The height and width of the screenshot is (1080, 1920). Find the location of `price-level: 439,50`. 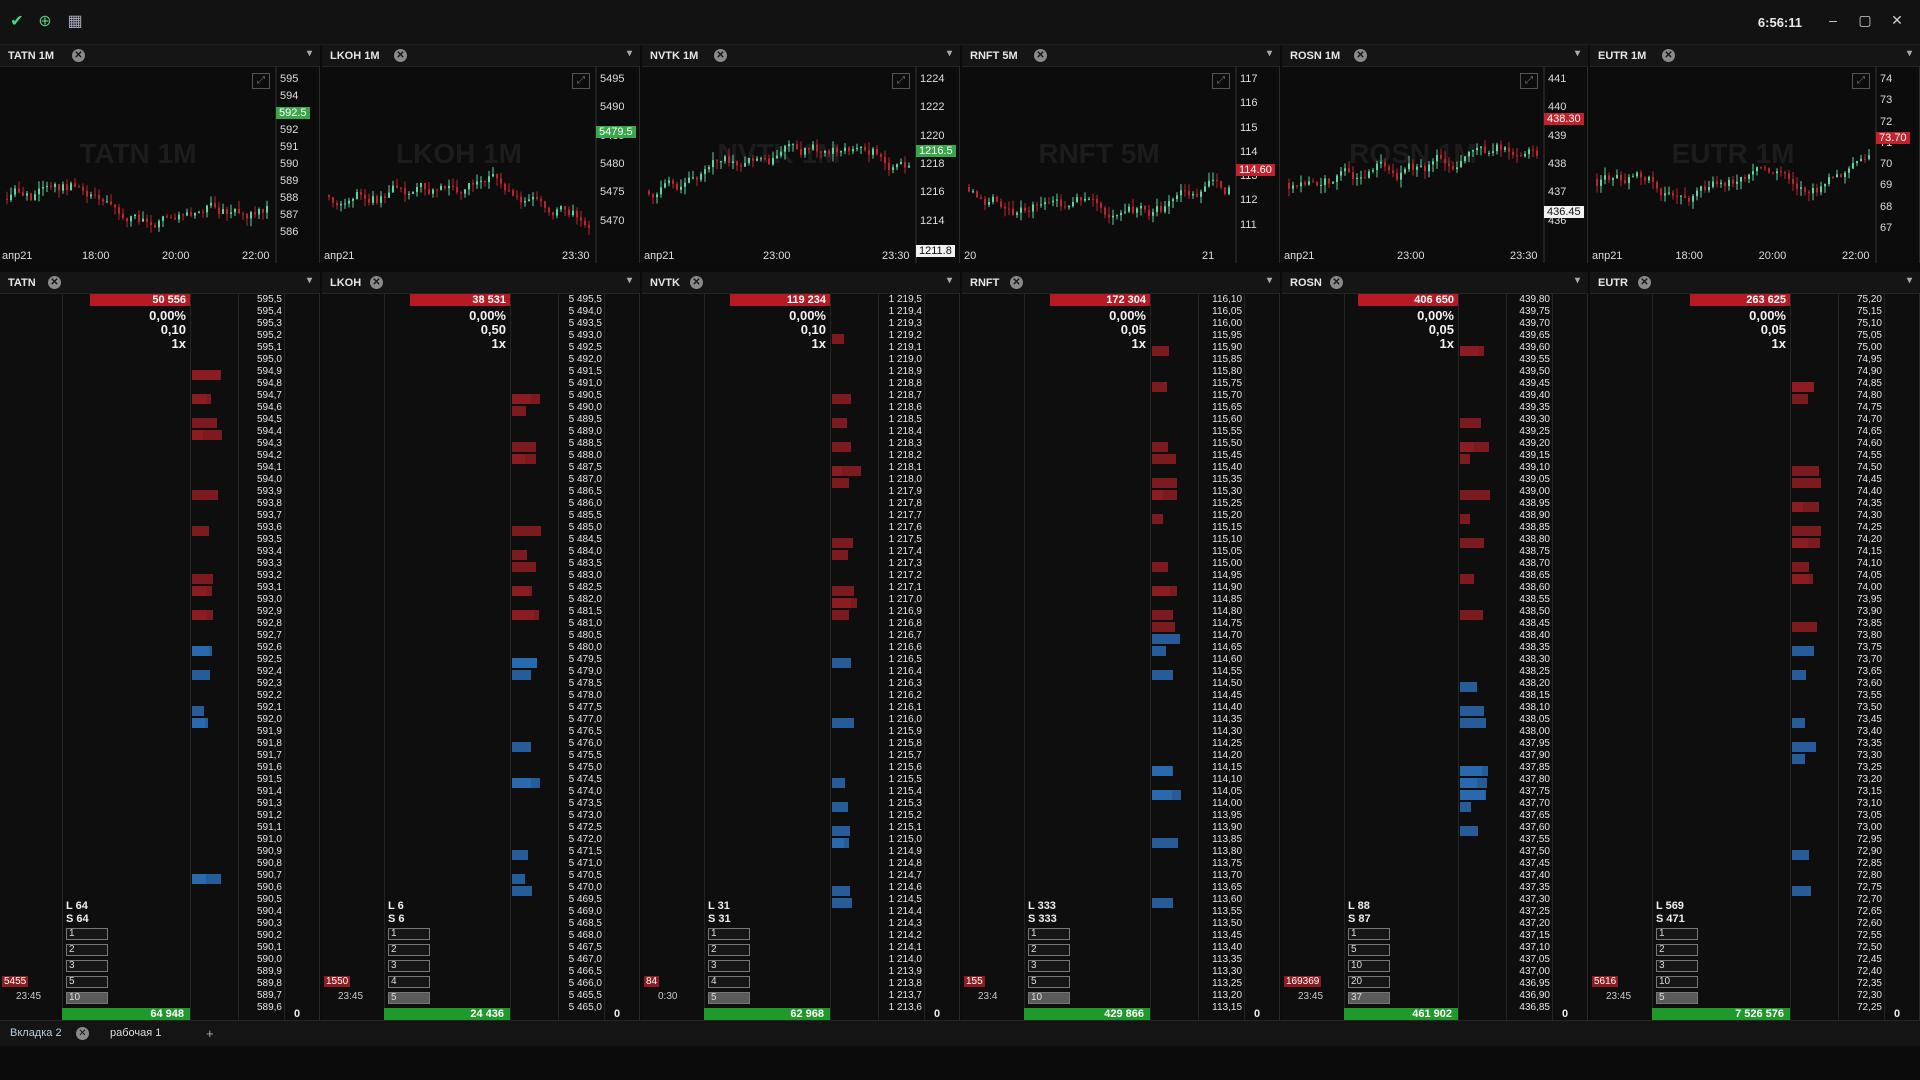

price-level: 439,50 is located at coordinates (1534, 371).